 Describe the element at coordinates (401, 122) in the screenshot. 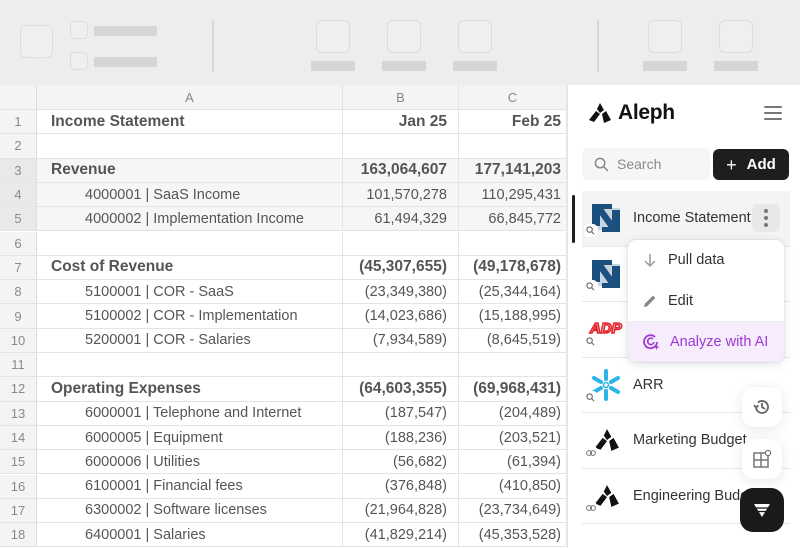

I see `cell-jan: Jan 25` at that location.